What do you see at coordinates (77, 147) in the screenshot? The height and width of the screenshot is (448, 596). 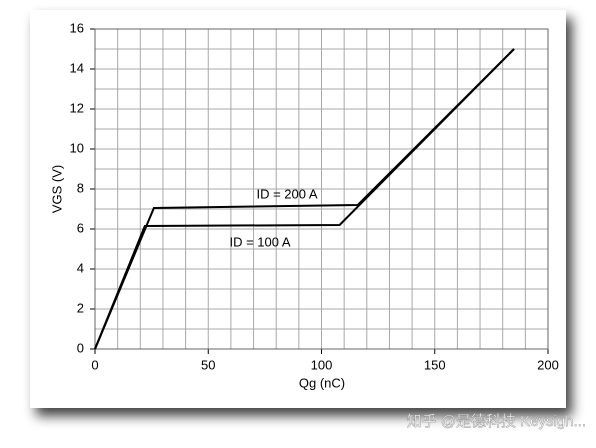 I see `y-tick-label: 10` at bounding box center [77, 147].